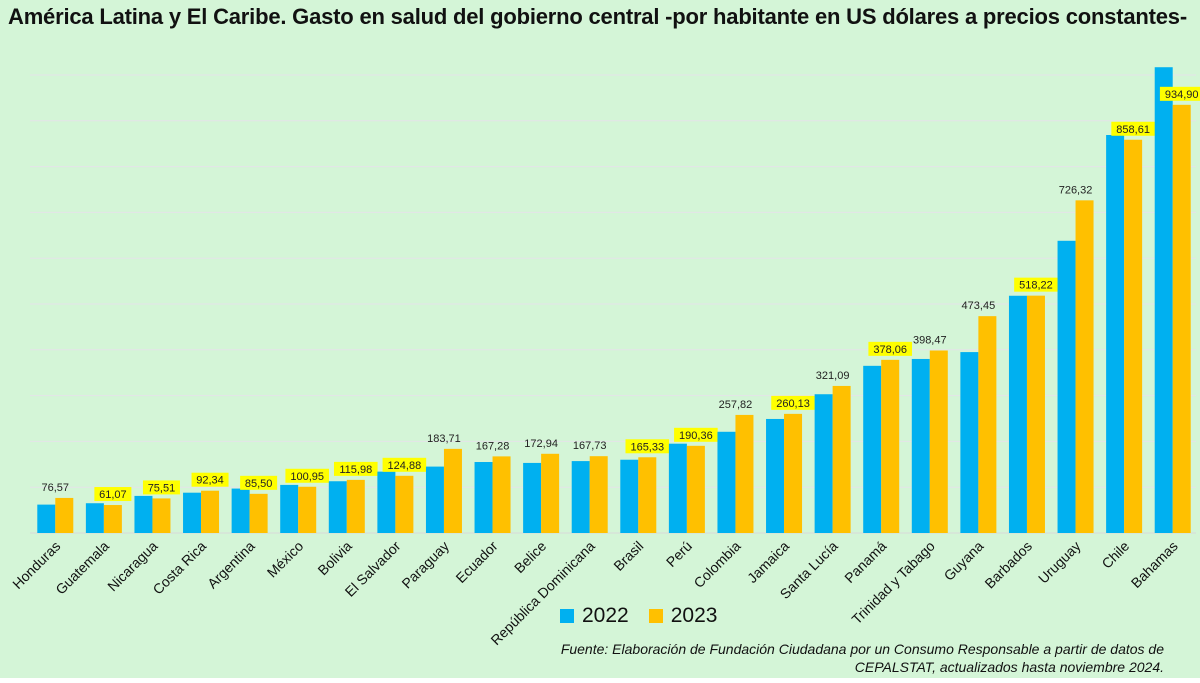 The image size is (1200, 683). Describe the element at coordinates (285, 559) in the screenshot. I see `category-label: México` at that location.